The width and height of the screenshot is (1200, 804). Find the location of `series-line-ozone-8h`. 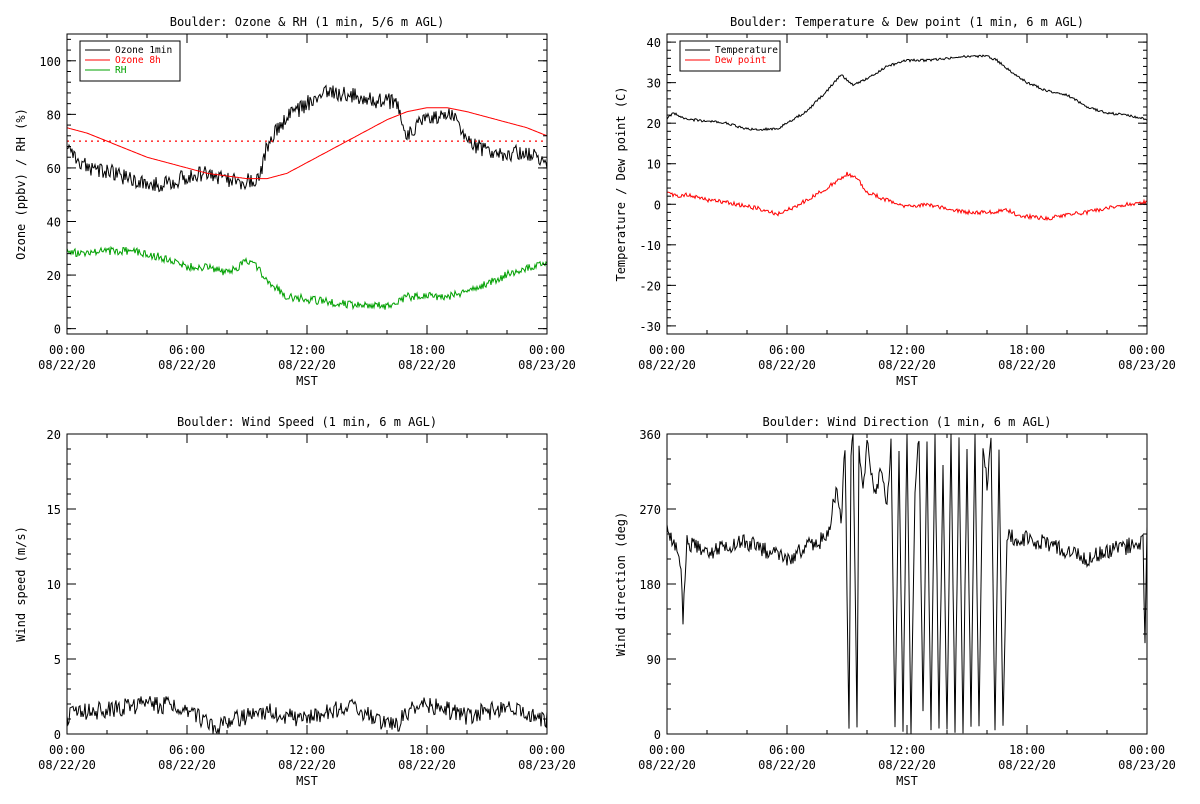

series-line-ozone-8h is located at coordinates (307, 143).